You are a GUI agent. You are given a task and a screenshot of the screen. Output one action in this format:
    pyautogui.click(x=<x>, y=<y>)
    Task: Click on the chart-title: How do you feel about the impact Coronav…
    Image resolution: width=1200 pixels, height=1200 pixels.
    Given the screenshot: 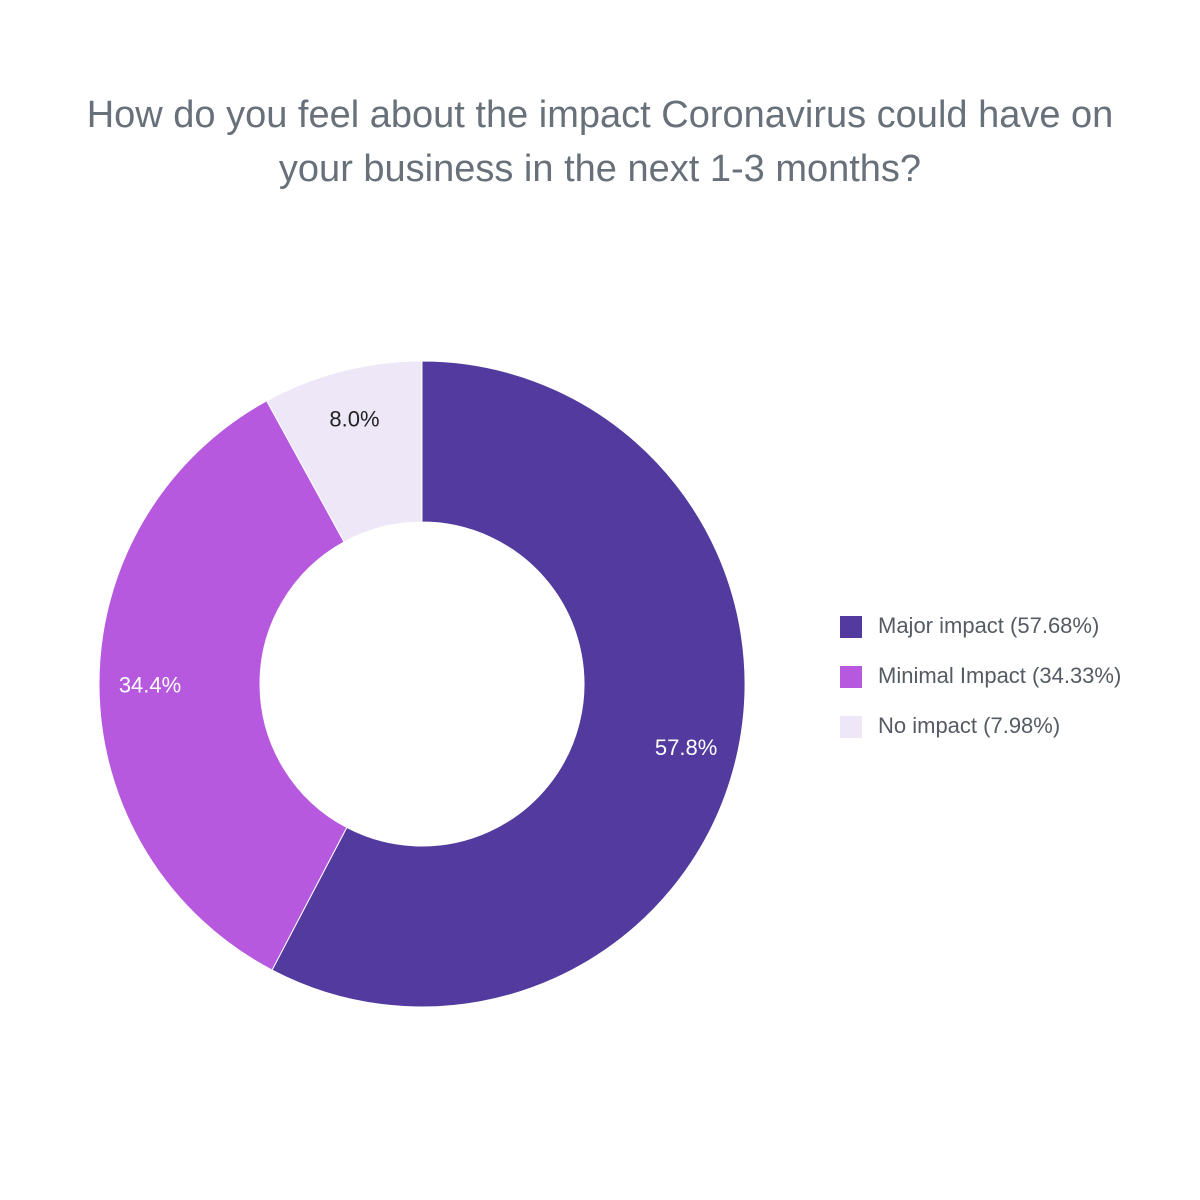 What is the action you would take?
    pyautogui.click(x=600, y=142)
    